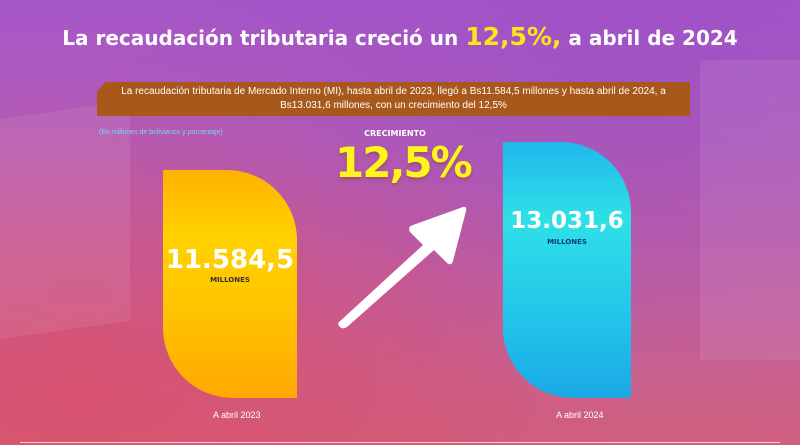  Describe the element at coordinates (230, 280) in the screenshot. I see `bar-unit-2023: MILLONES` at that location.